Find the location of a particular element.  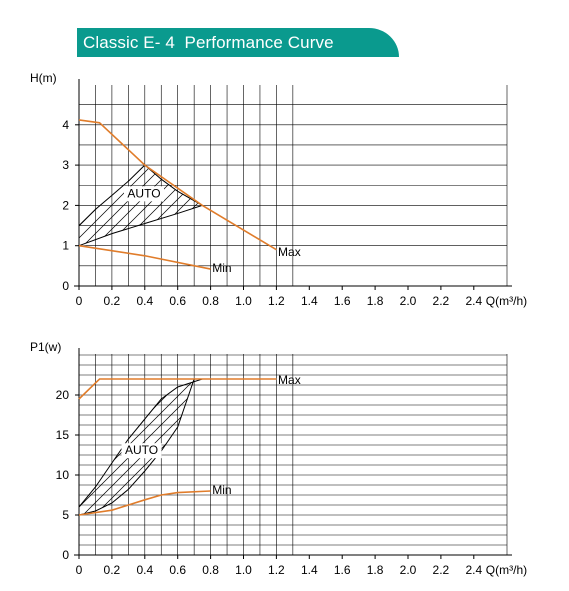

y-tick-label: 4 is located at coordinates (65, 125).